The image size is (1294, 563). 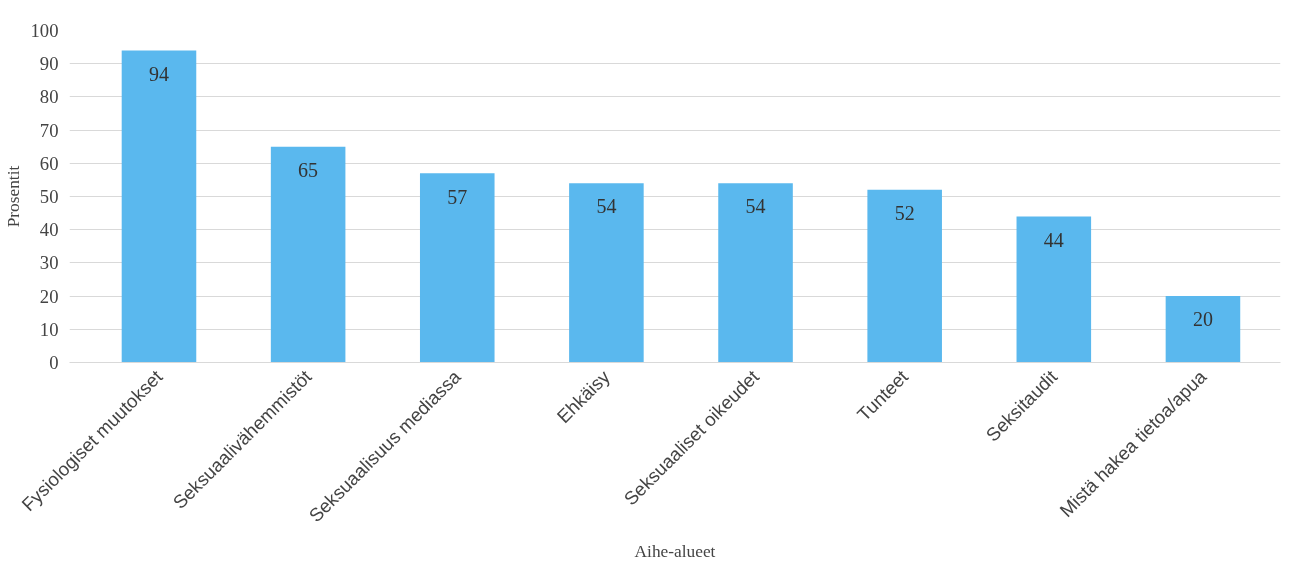 What do you see at coordinates (1202, 319) in the screenshot?
I see `data-label: 20` at bounding box center [1202, 319].